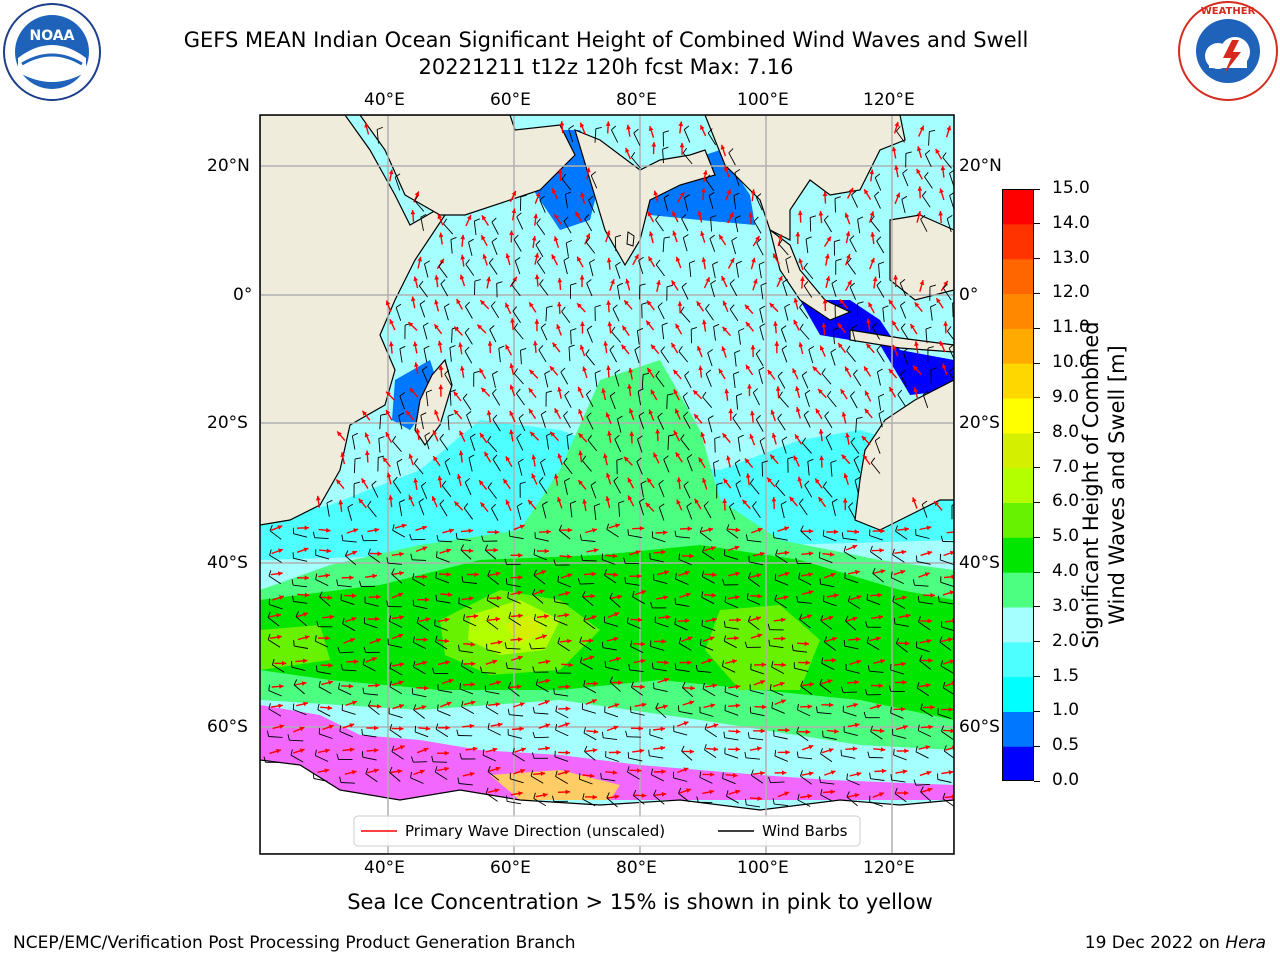 This screenshot has width=1280, height=964. I want to click on arabia-land, so click(467, 165).